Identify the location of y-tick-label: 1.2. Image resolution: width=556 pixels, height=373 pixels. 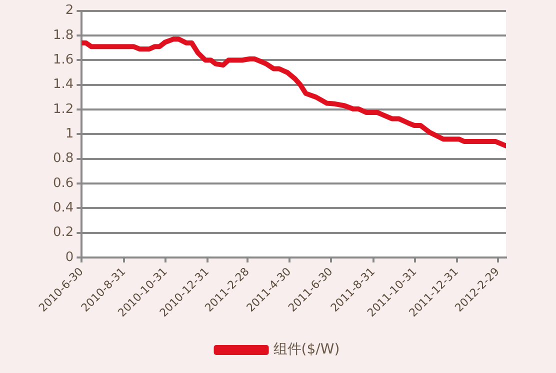
(63, 109).